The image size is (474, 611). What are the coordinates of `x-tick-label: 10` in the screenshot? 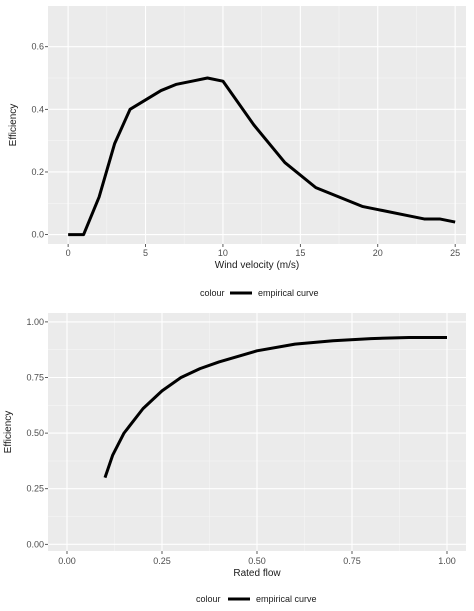 It's located at (223, 253).